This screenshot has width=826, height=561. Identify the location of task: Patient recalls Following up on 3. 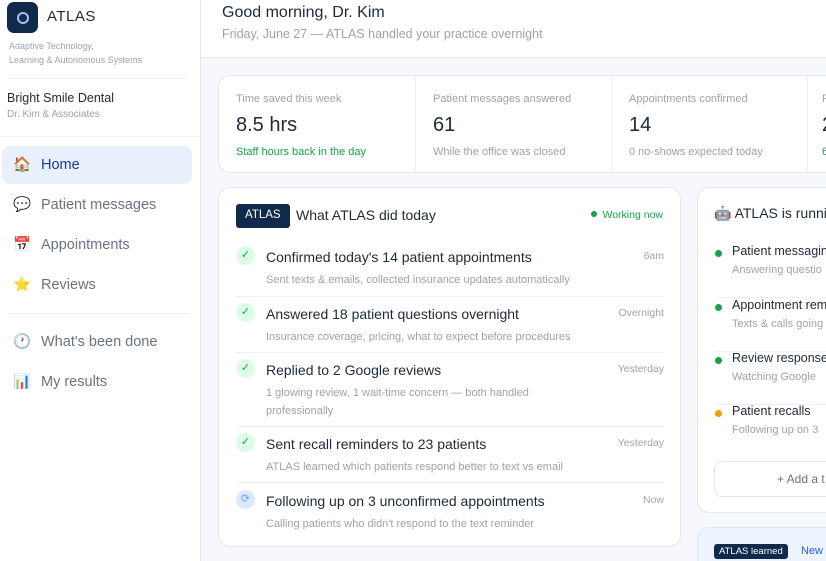
(770, 431).